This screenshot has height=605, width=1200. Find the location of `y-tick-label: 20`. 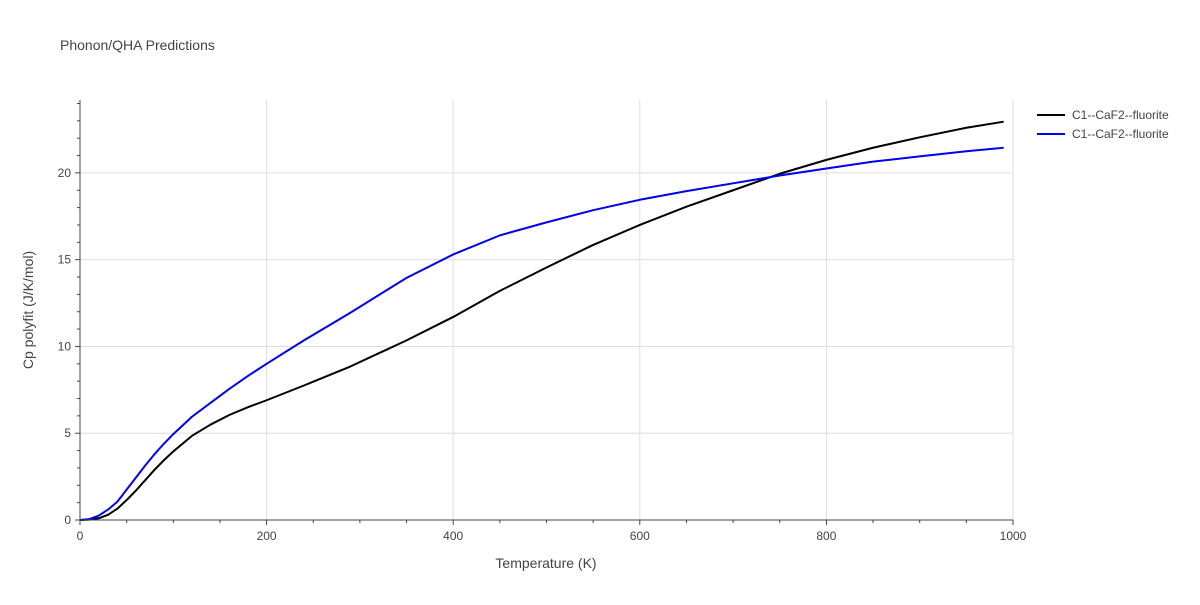

y-tick-label: 20 is located at coordinates (65, 173).